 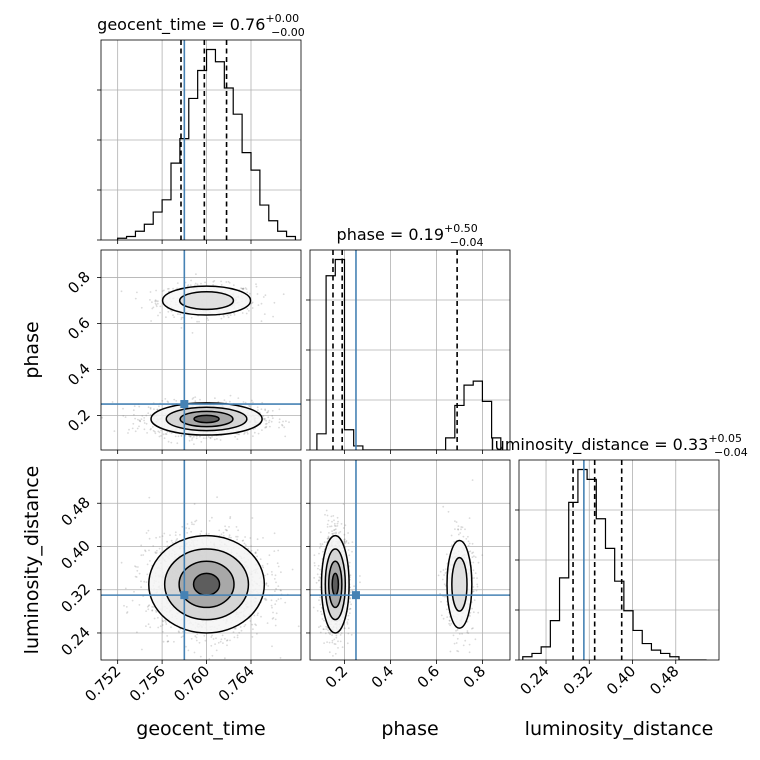 I want to click on panel-content, so click(x=398, y=568).